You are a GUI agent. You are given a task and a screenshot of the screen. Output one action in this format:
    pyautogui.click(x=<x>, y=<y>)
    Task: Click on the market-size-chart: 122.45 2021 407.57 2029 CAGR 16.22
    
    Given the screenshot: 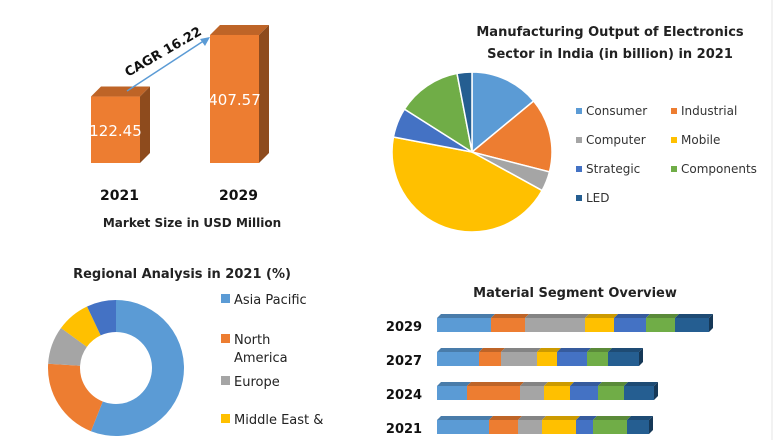 What is the action you would take?
    pyautogui.click(x=179, y=114)
    